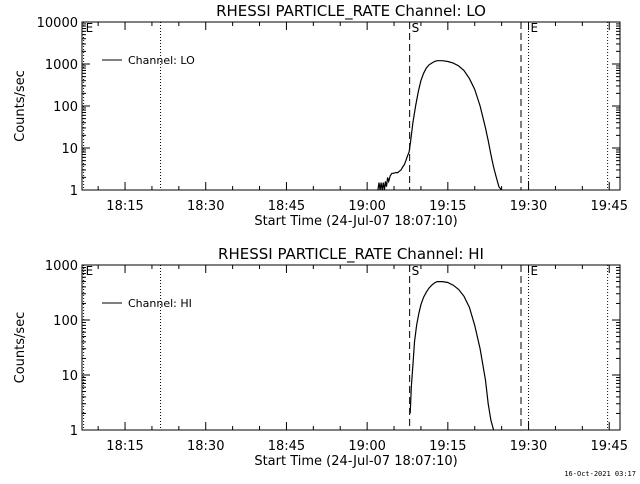 The width and height of the screenshot is (640, 484). I want to click on legend-label: Channel: LO, so click(161, 60).